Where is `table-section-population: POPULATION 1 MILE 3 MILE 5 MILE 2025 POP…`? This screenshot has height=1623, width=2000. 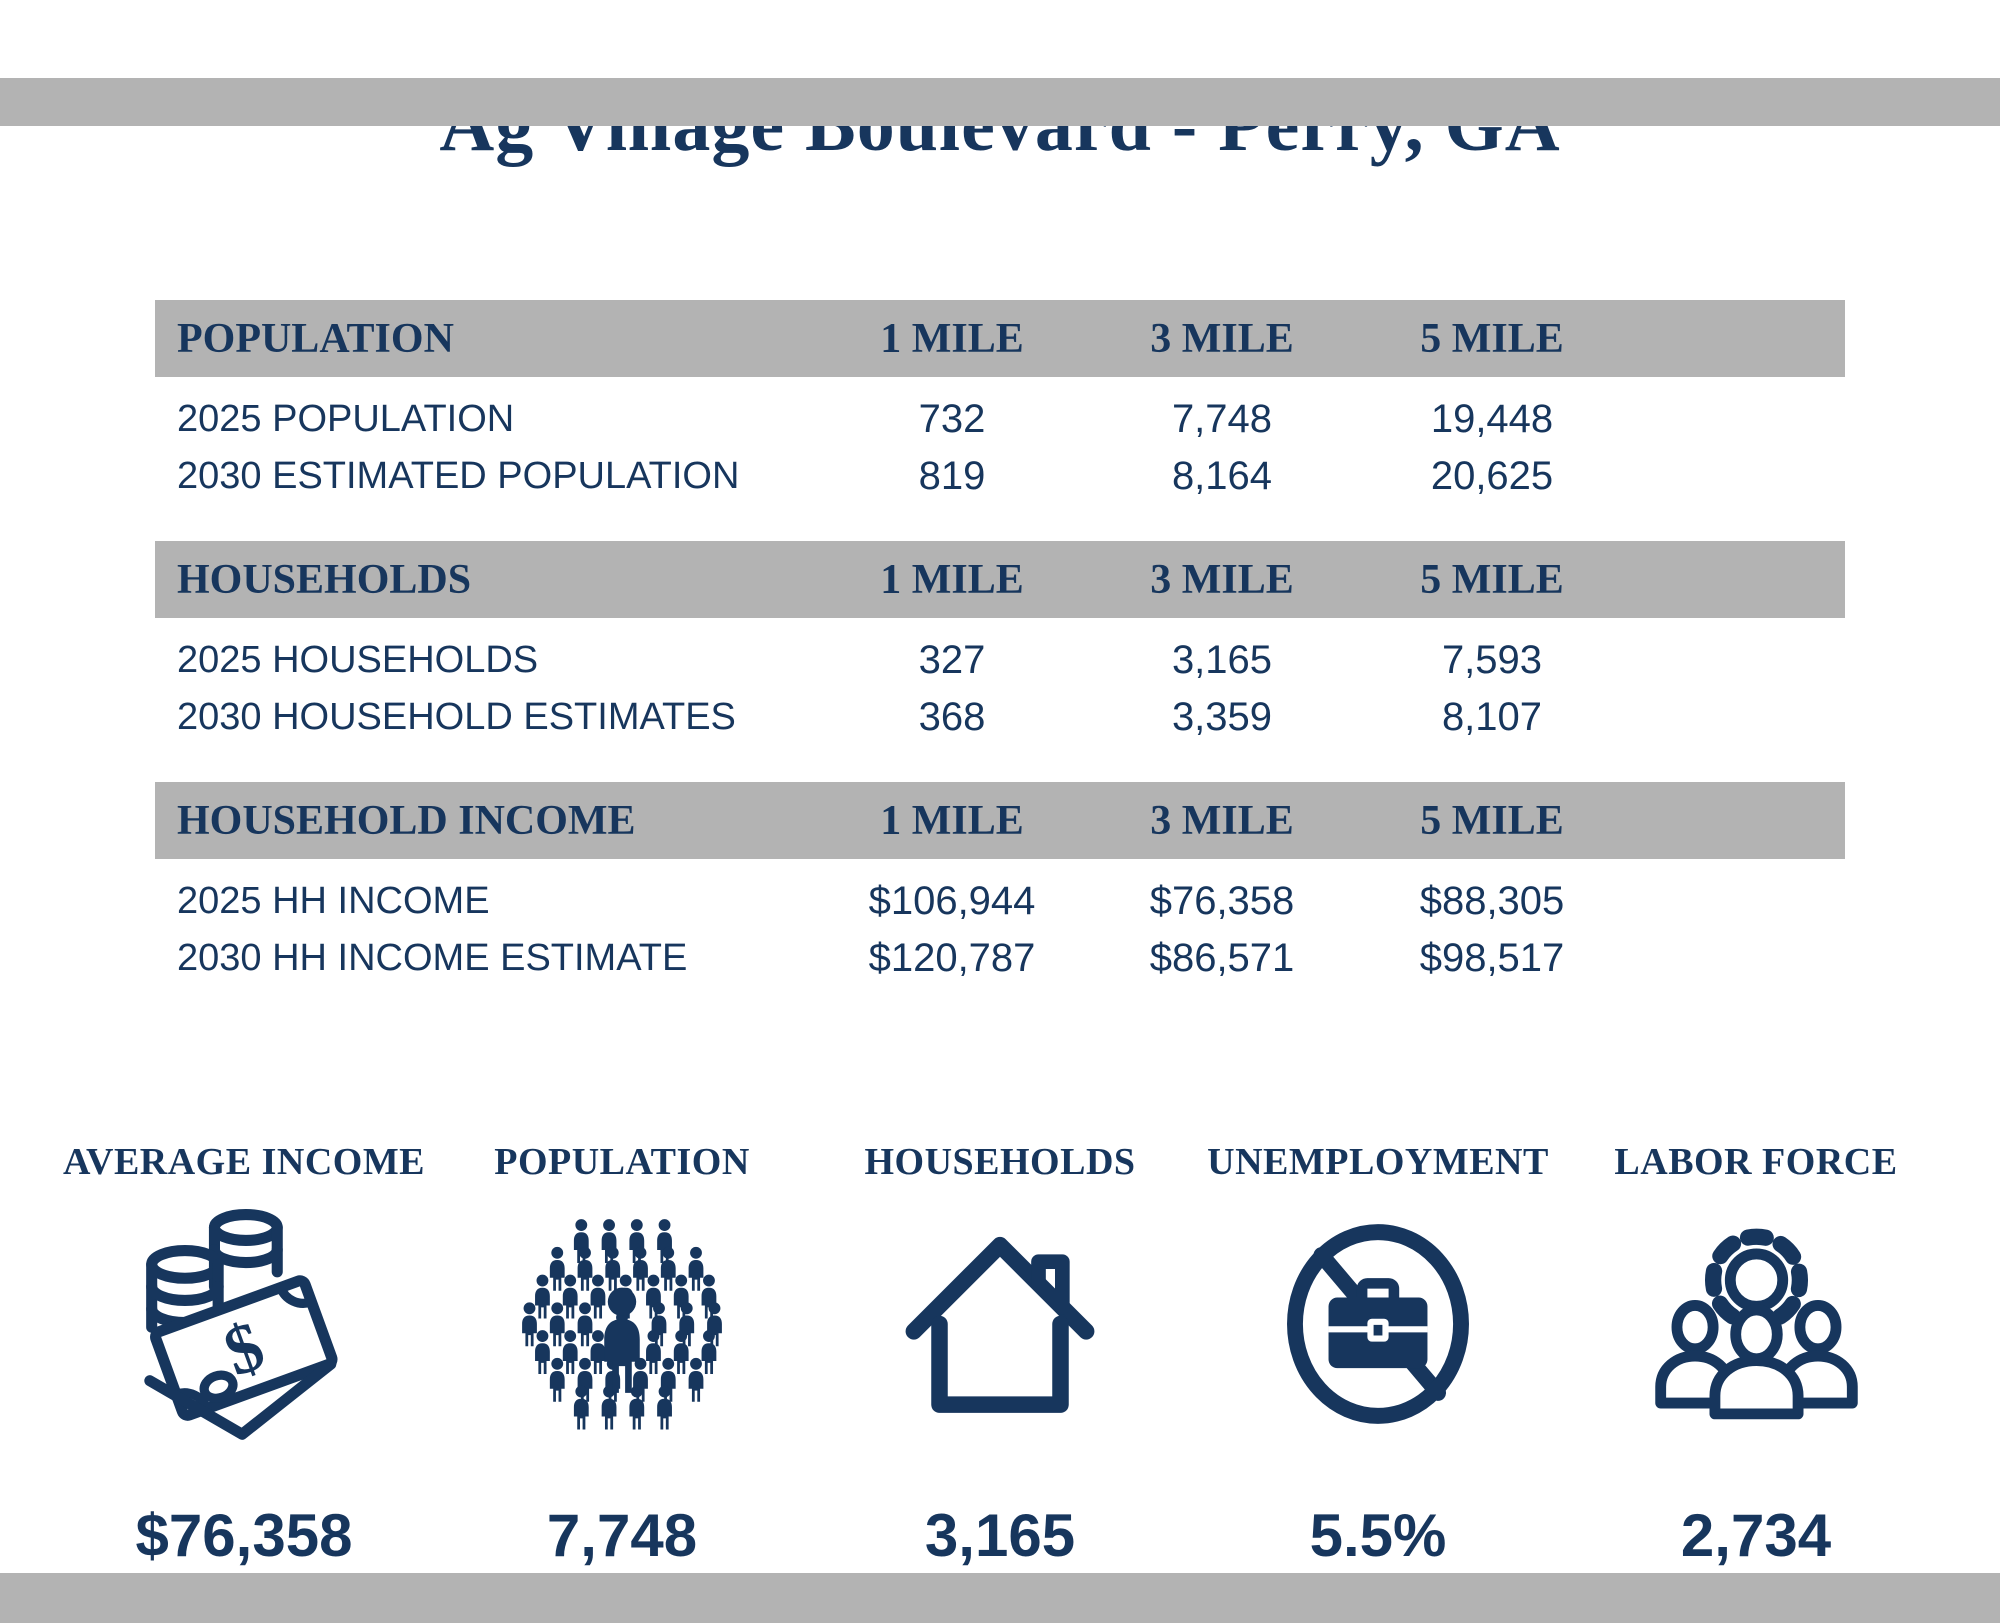
table-section-population: POPULATION 1 MILE 3 MILE 5 MILE 2025 POP… is located at coordinates (1000, 413).